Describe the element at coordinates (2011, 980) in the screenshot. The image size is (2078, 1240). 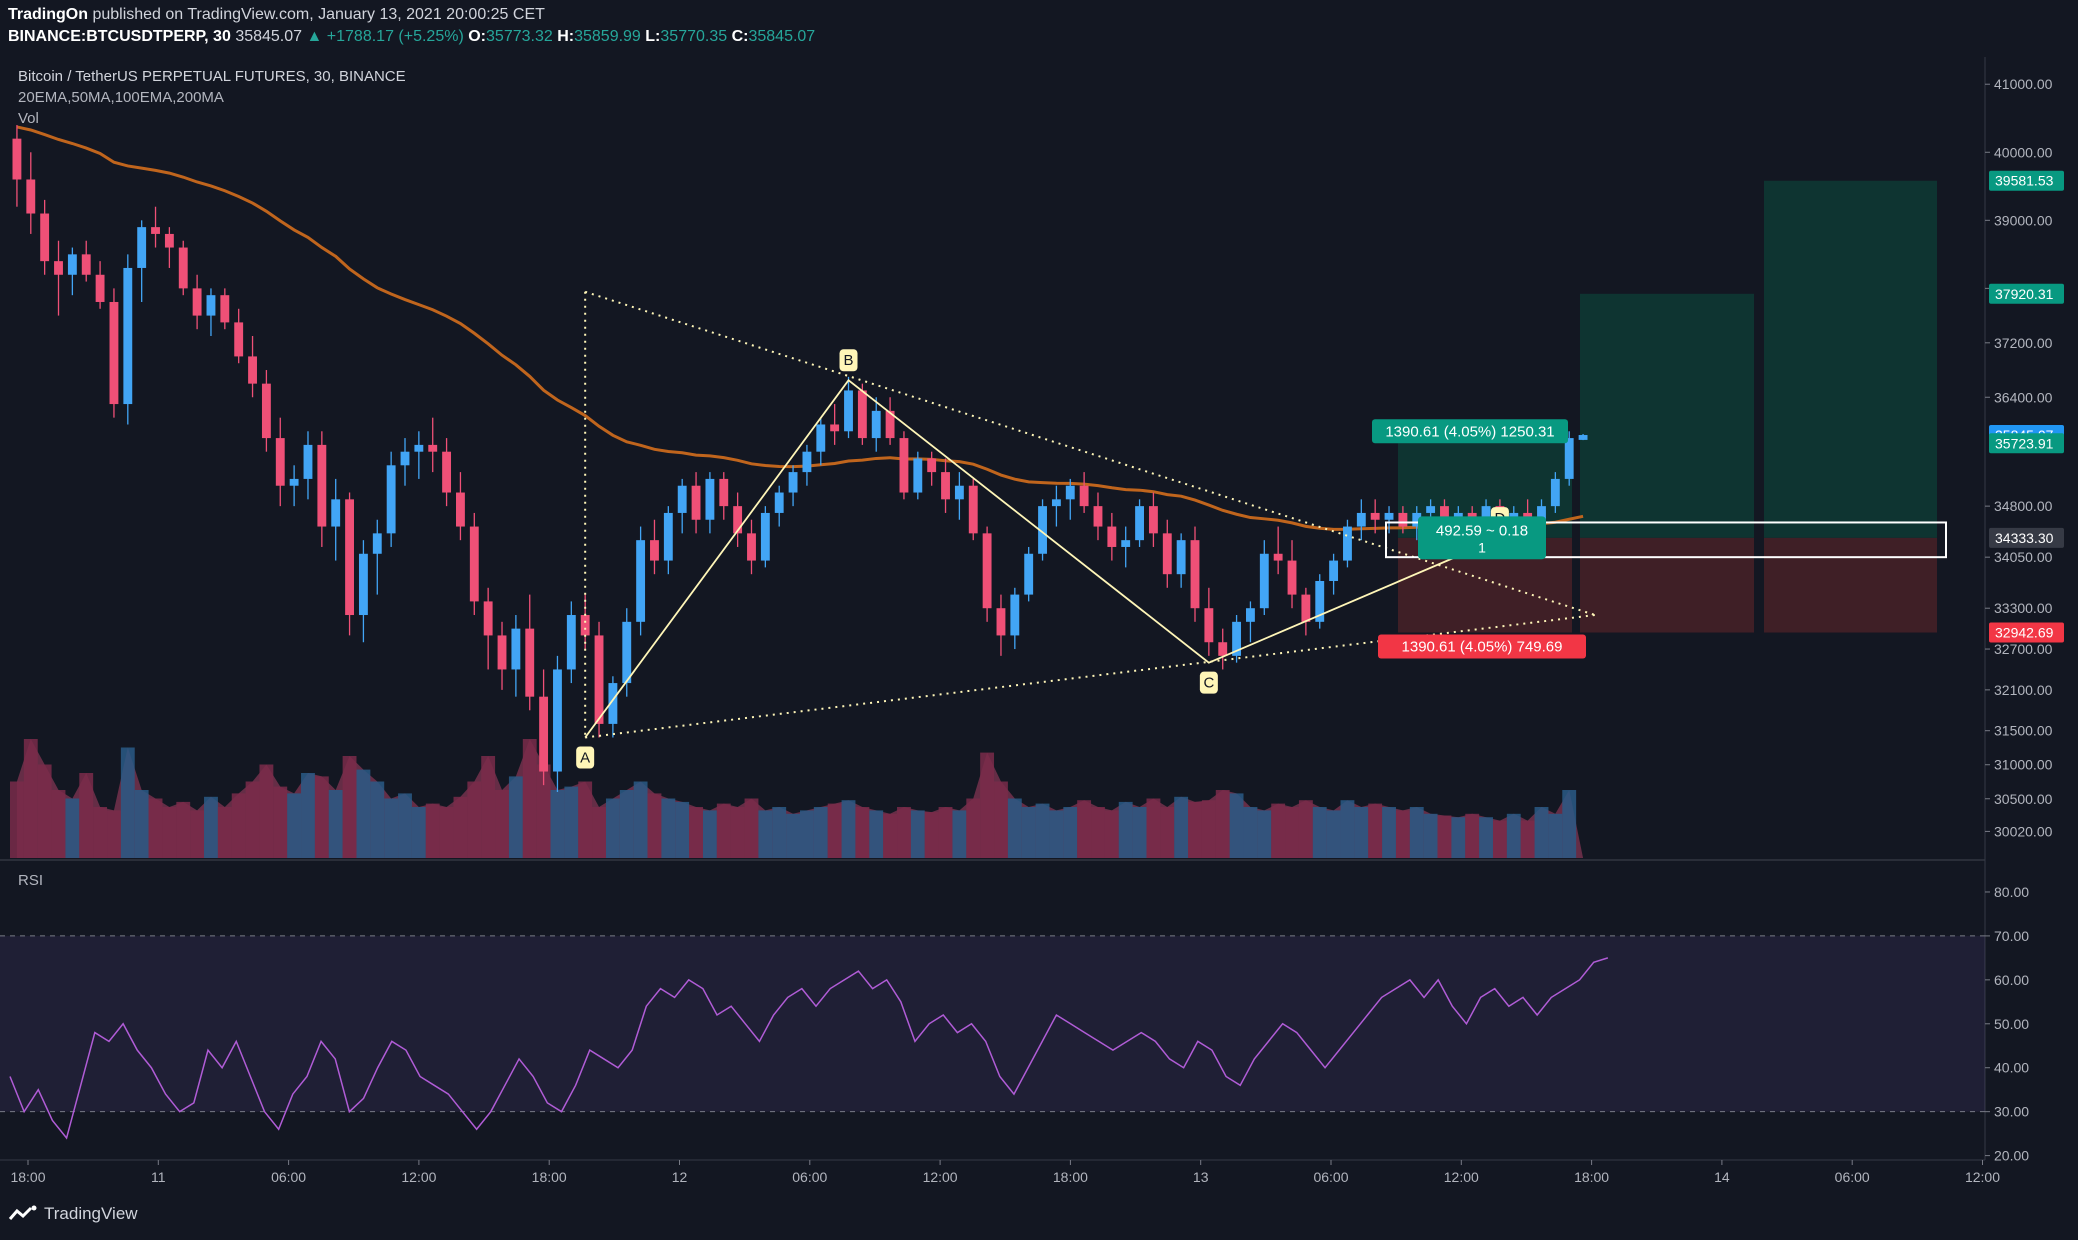
I see `rsi-tick-label: 60.00` at that location.